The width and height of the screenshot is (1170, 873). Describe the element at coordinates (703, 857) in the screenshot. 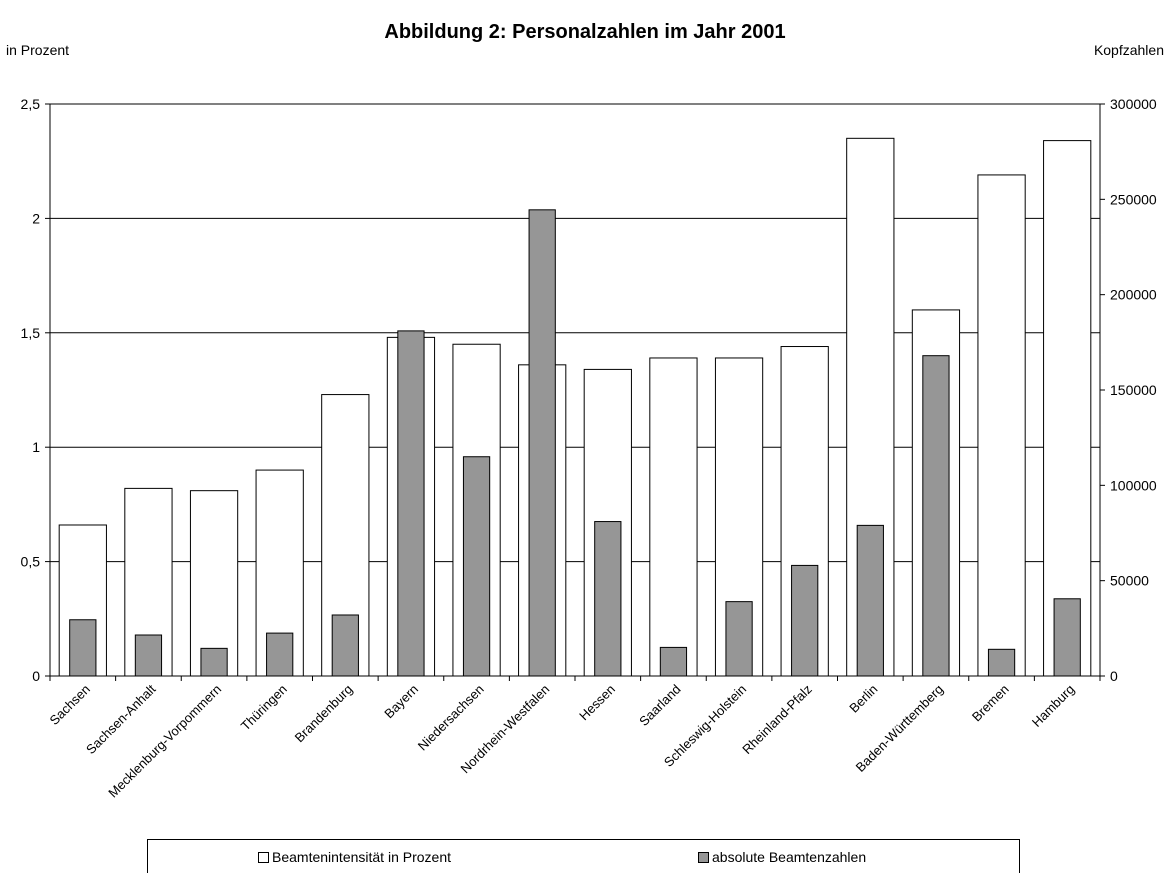

I see `legend-swatch-grey` at that location.